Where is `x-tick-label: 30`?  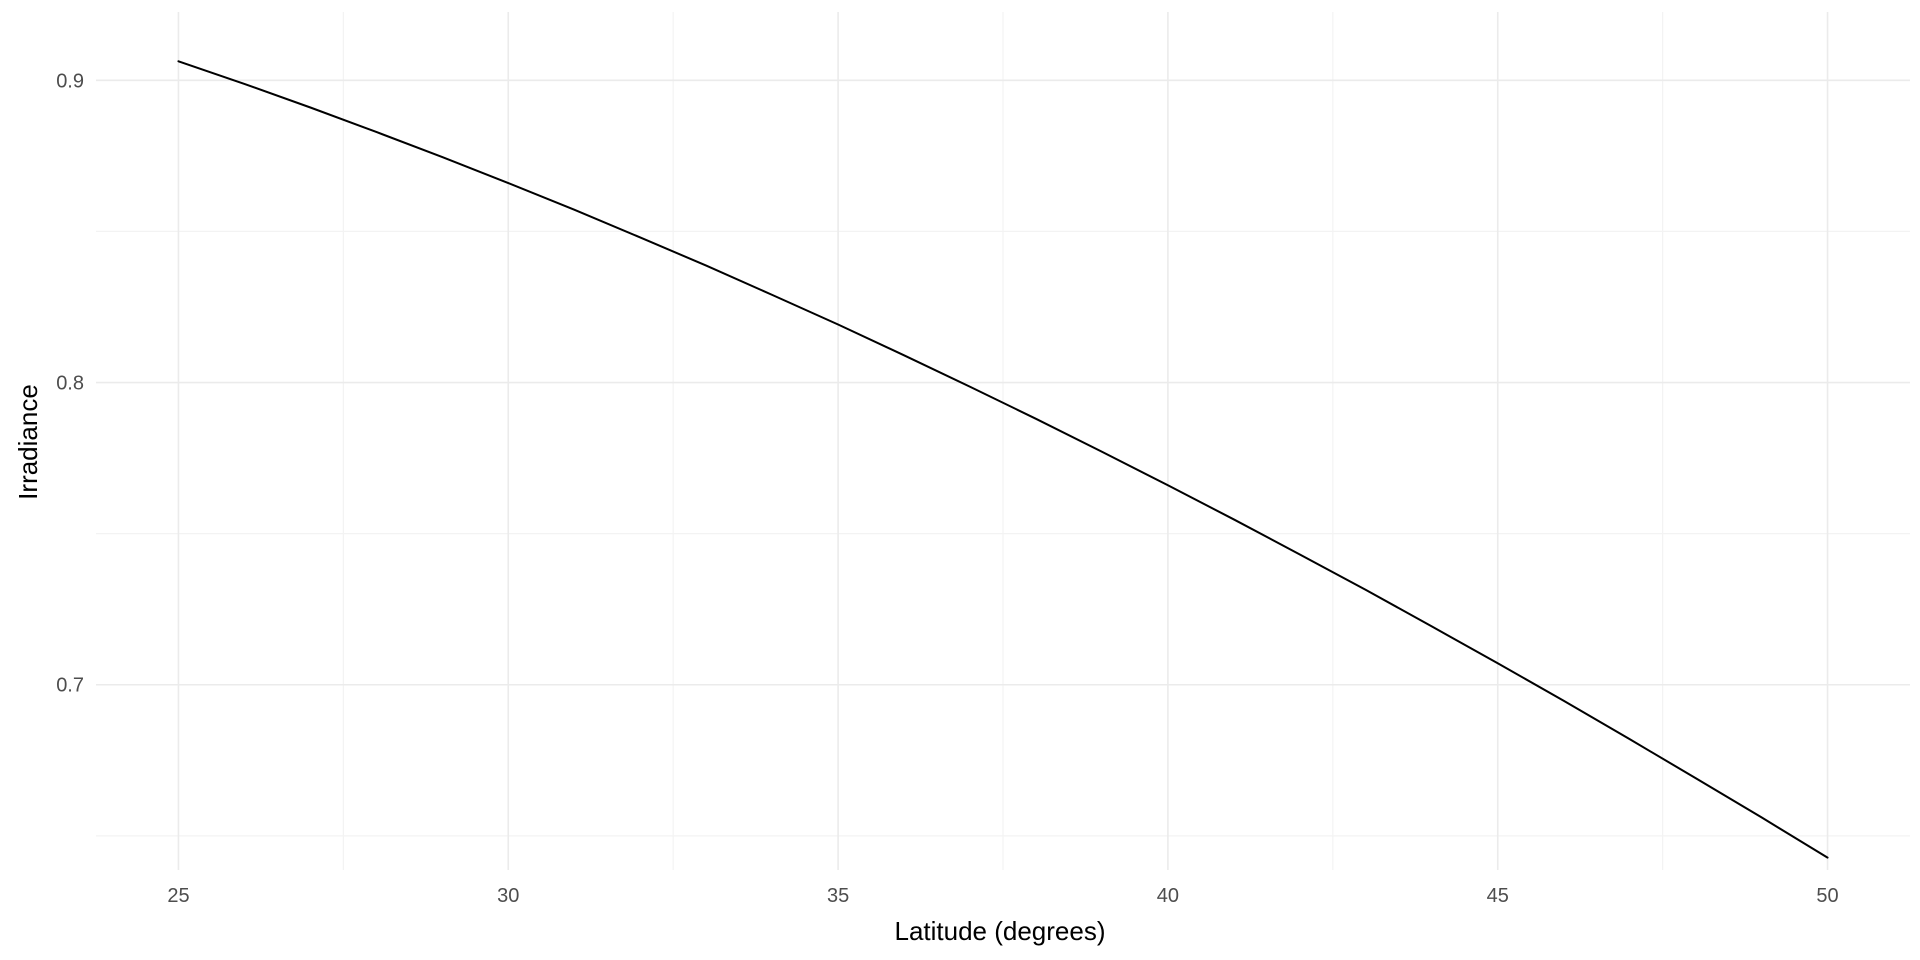
x-tick-label: 30 is located at coordinates (508, 896).